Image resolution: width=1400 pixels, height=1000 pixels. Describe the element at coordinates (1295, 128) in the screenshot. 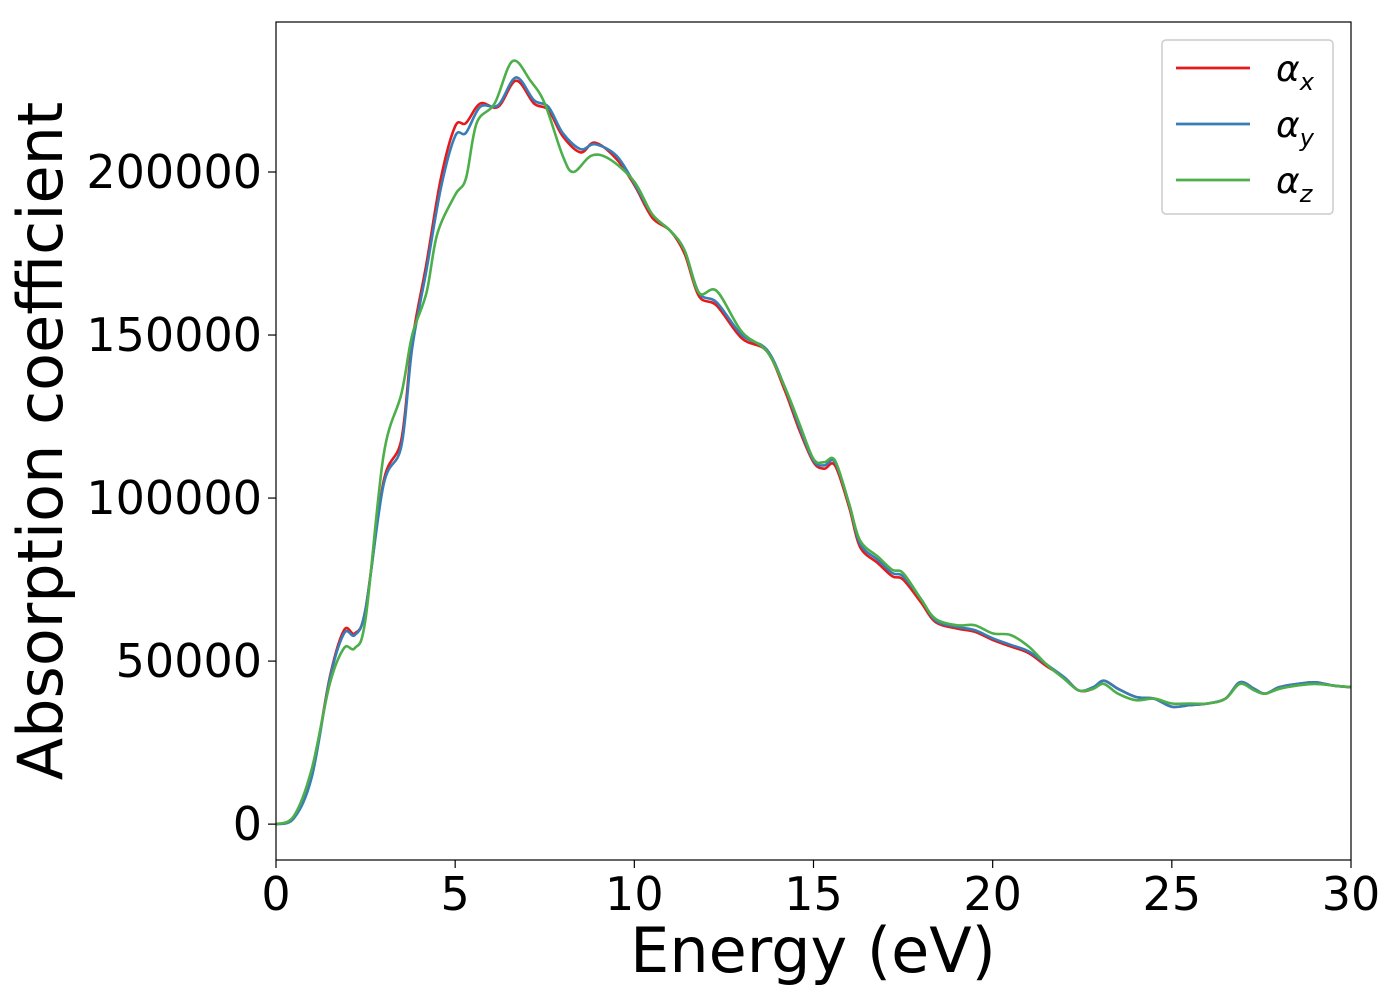

I see `legend-label-alpha-y: αy` at that location.